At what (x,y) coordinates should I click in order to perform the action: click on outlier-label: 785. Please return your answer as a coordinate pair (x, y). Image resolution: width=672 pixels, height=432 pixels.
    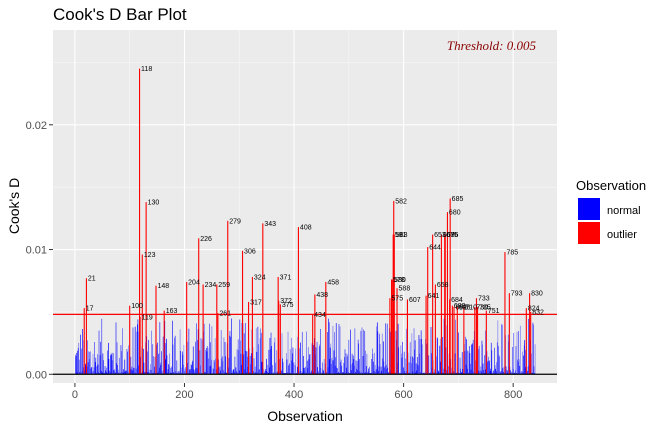
    Looking at the image, I should click on (512, 253).